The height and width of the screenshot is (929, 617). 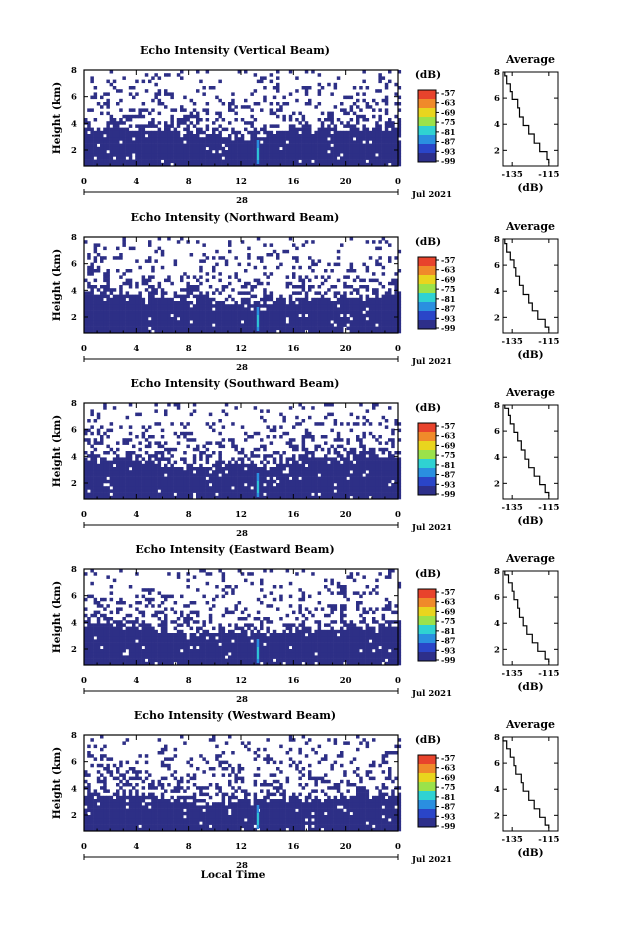 What do you see at coordinates (428, 242) in the screenshot?
I see `colorbar-unit: (dB)` at bounding box center [428, 242].